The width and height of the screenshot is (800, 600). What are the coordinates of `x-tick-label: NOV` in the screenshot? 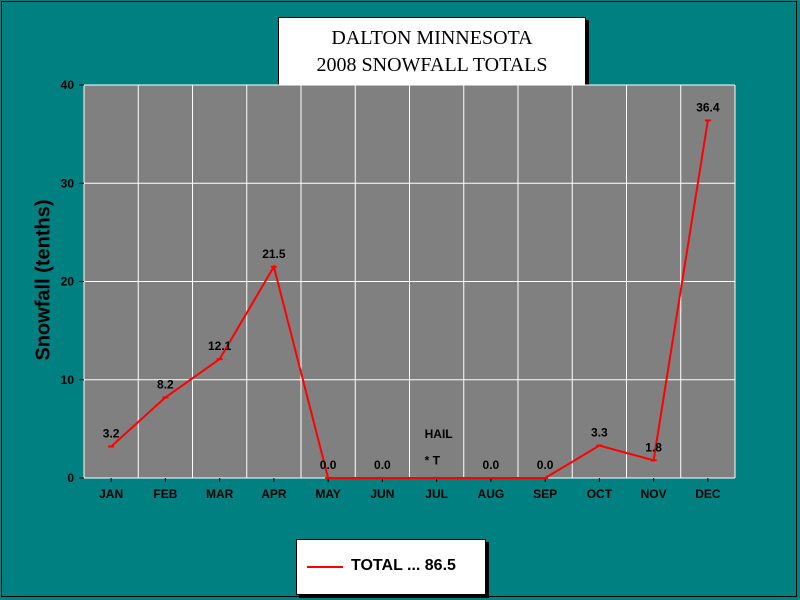 It's located at (654, 494).